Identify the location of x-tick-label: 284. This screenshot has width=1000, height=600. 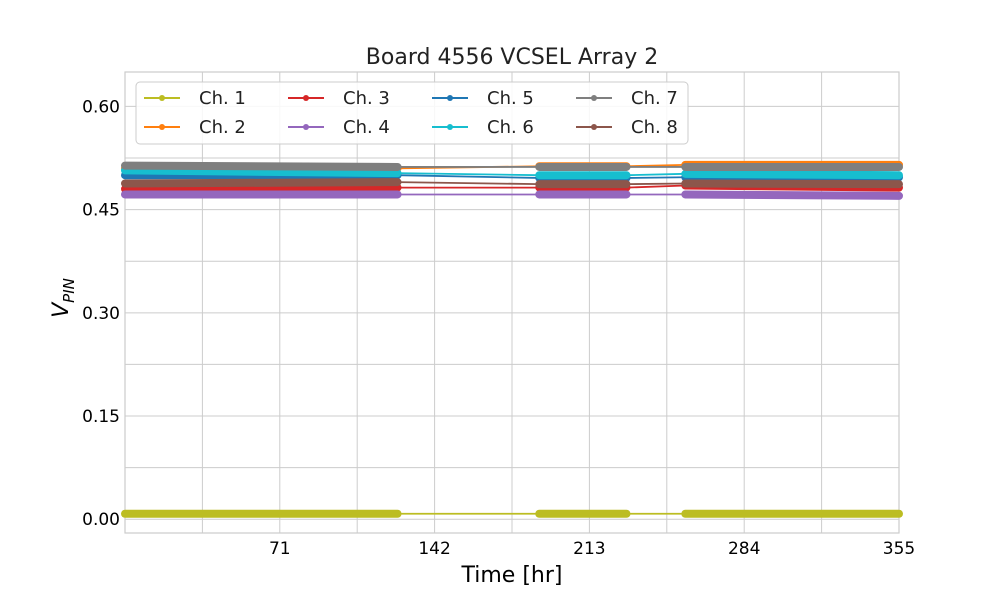
(744, 549).